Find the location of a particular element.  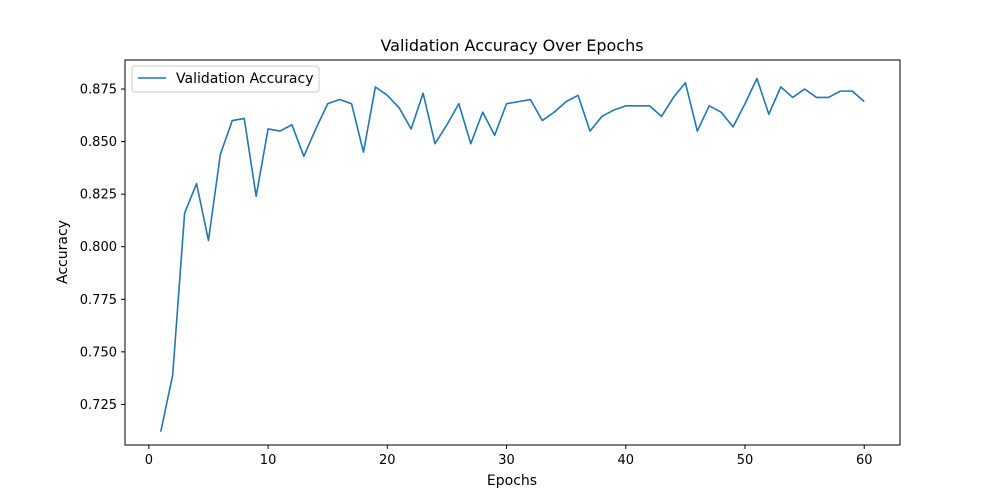

x-tick-label: 50 is located at coordinates (745, 460).